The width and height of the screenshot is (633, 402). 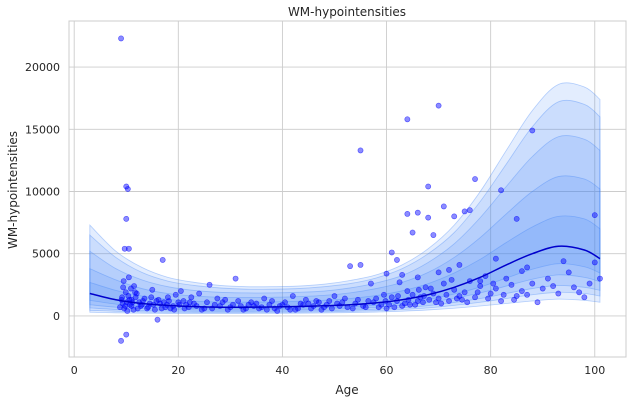 I want to click on y-tick-label: 0, so click(x=56, y=316).